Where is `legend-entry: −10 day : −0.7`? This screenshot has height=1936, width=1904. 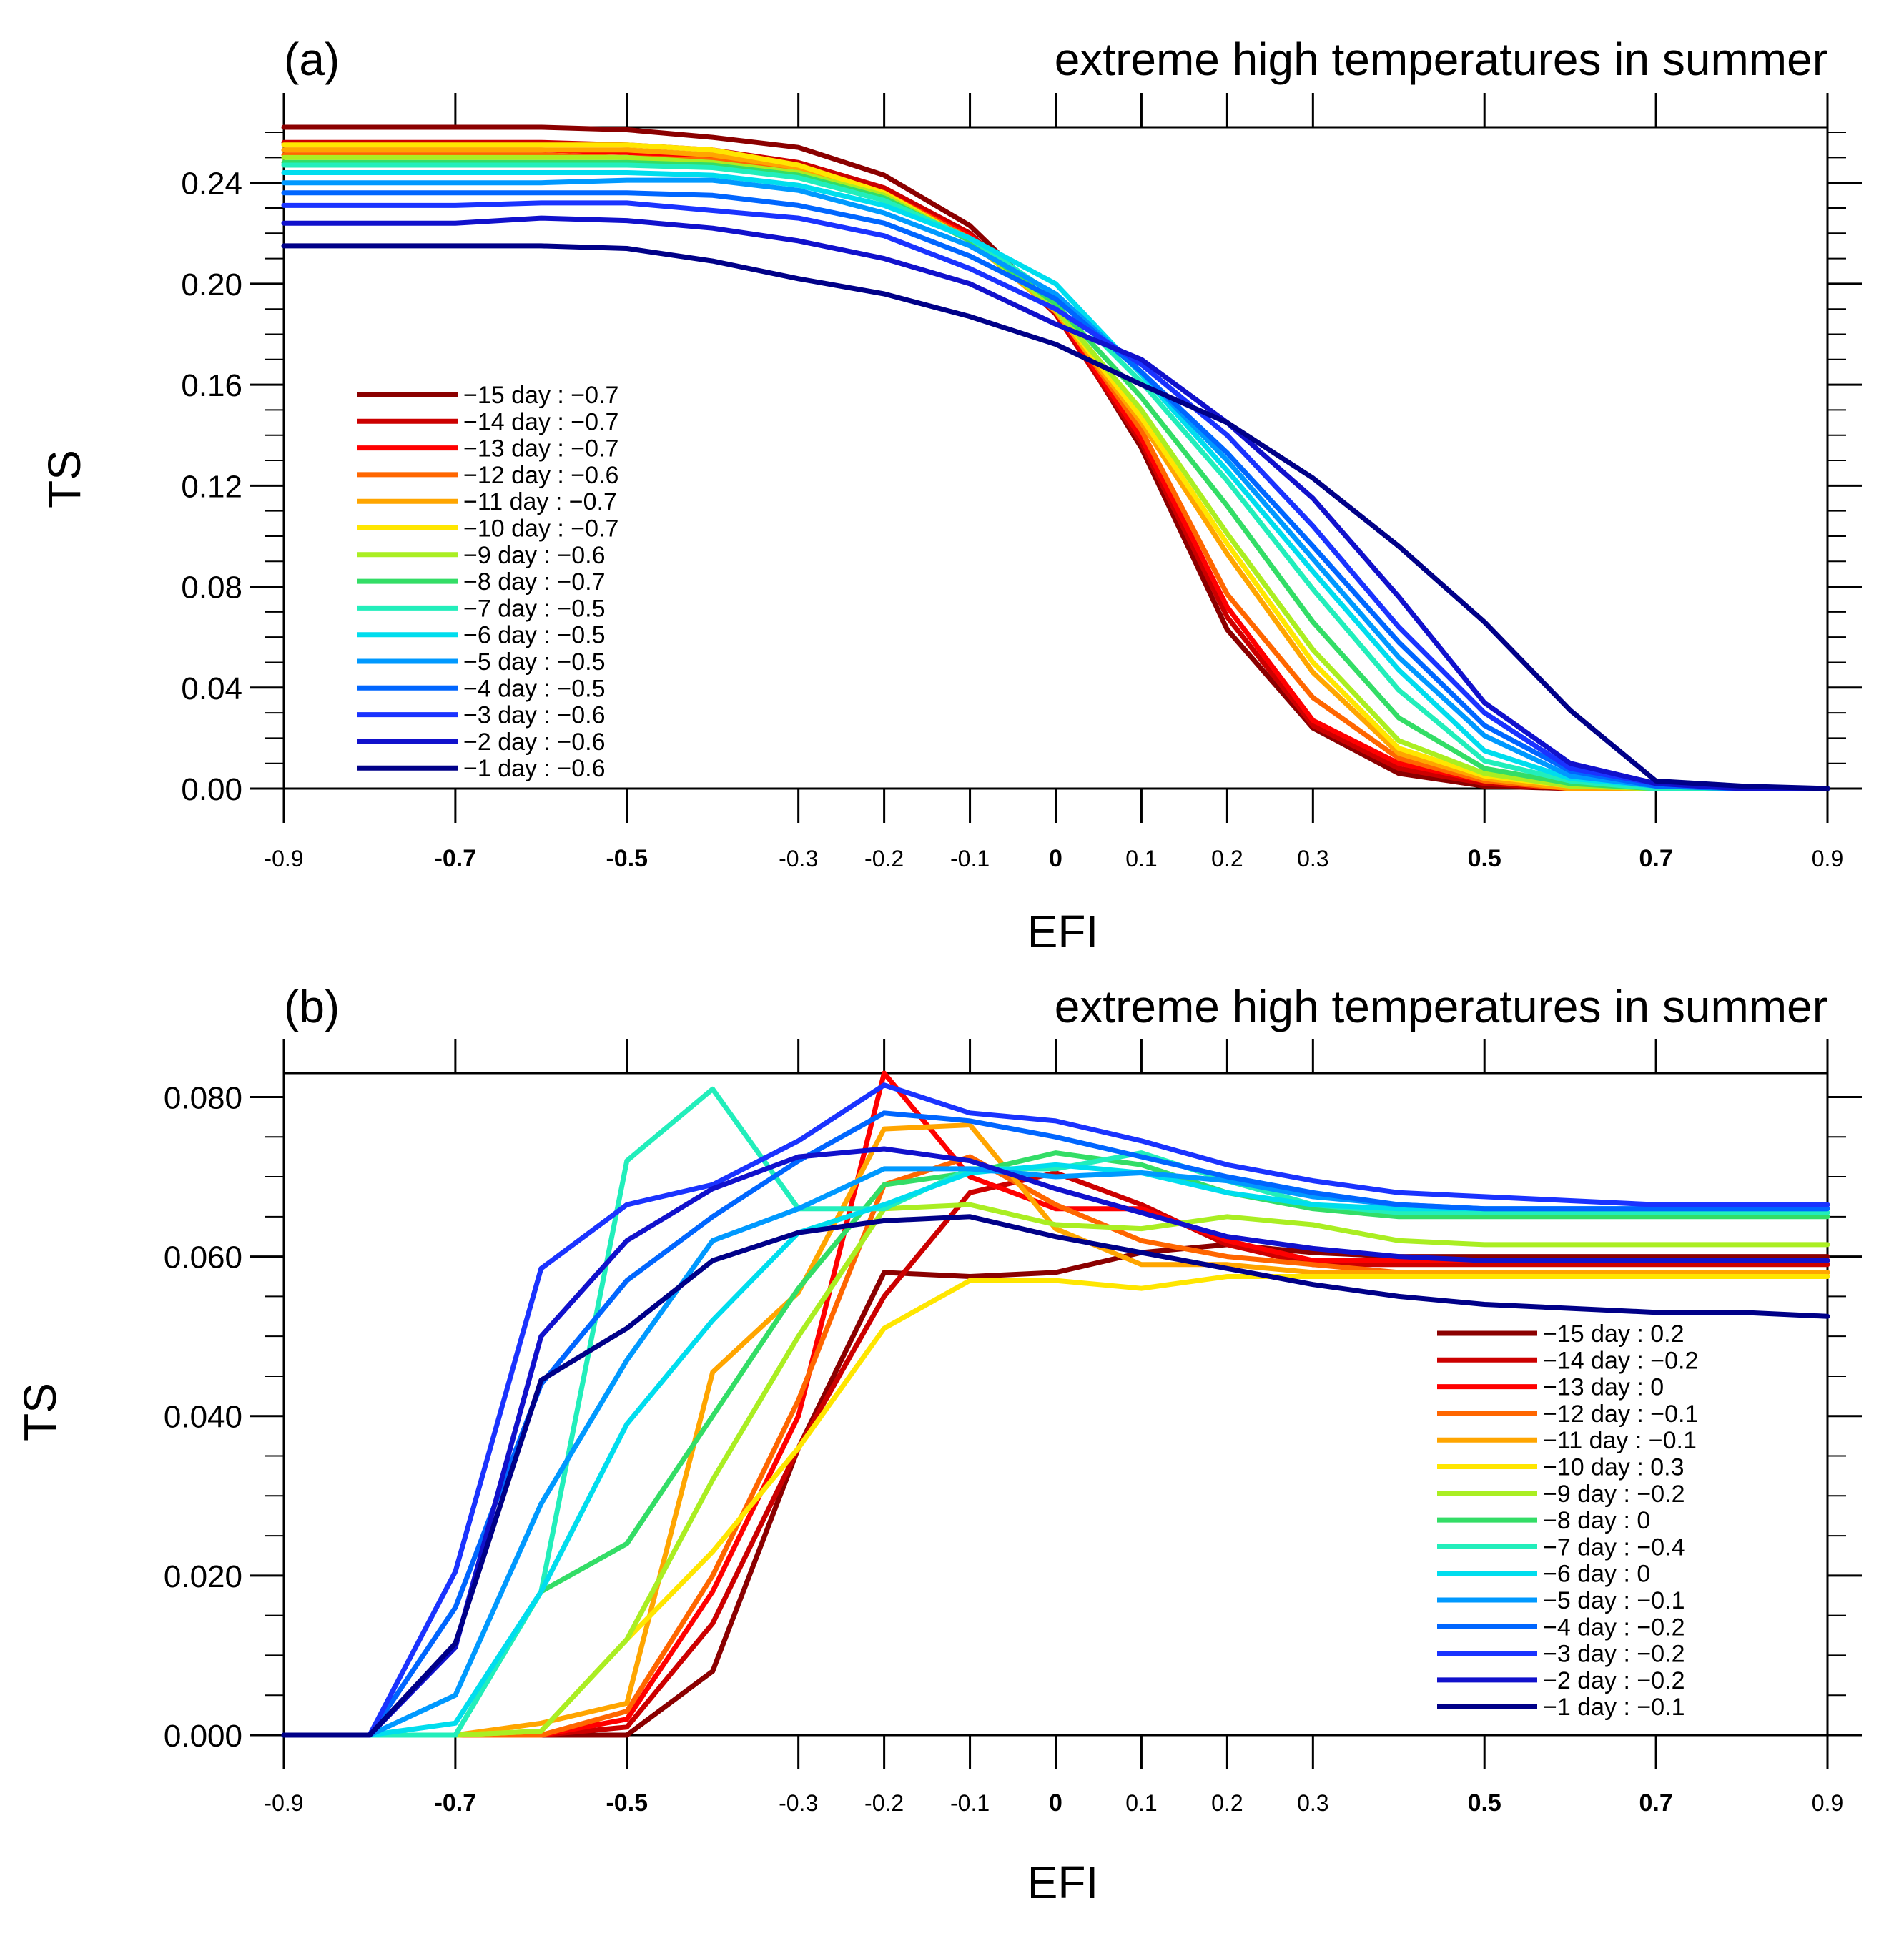 legend-entry: −10 day : −0.7 is located at coordinates (540, 529).